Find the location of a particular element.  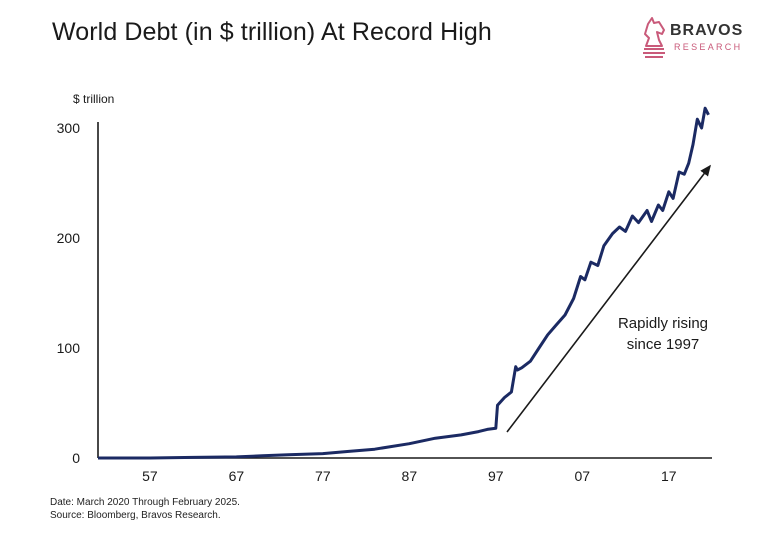

y-tick-label: 100 is located at coordinates (69, 348).